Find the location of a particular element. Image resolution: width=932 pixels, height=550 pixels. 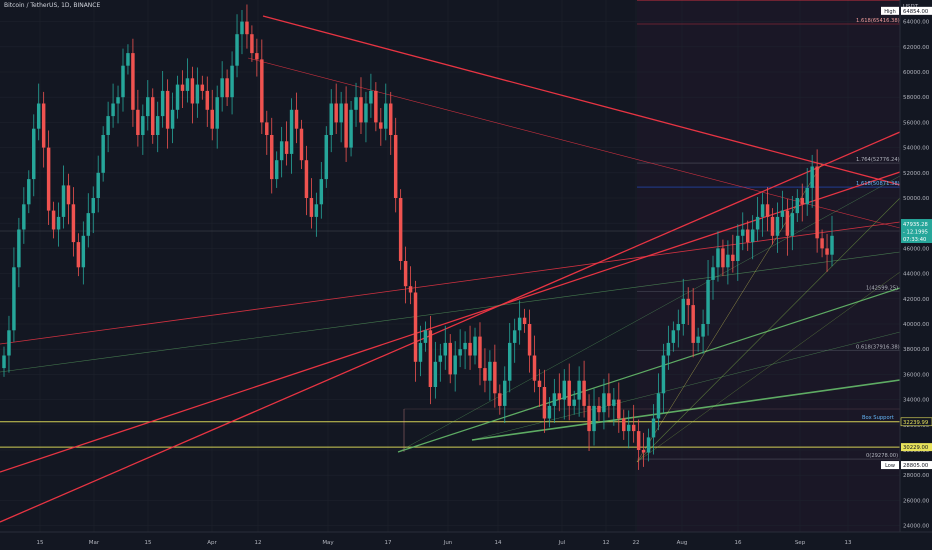

x-tick-label: 12 is located at coordinates (606, 543).